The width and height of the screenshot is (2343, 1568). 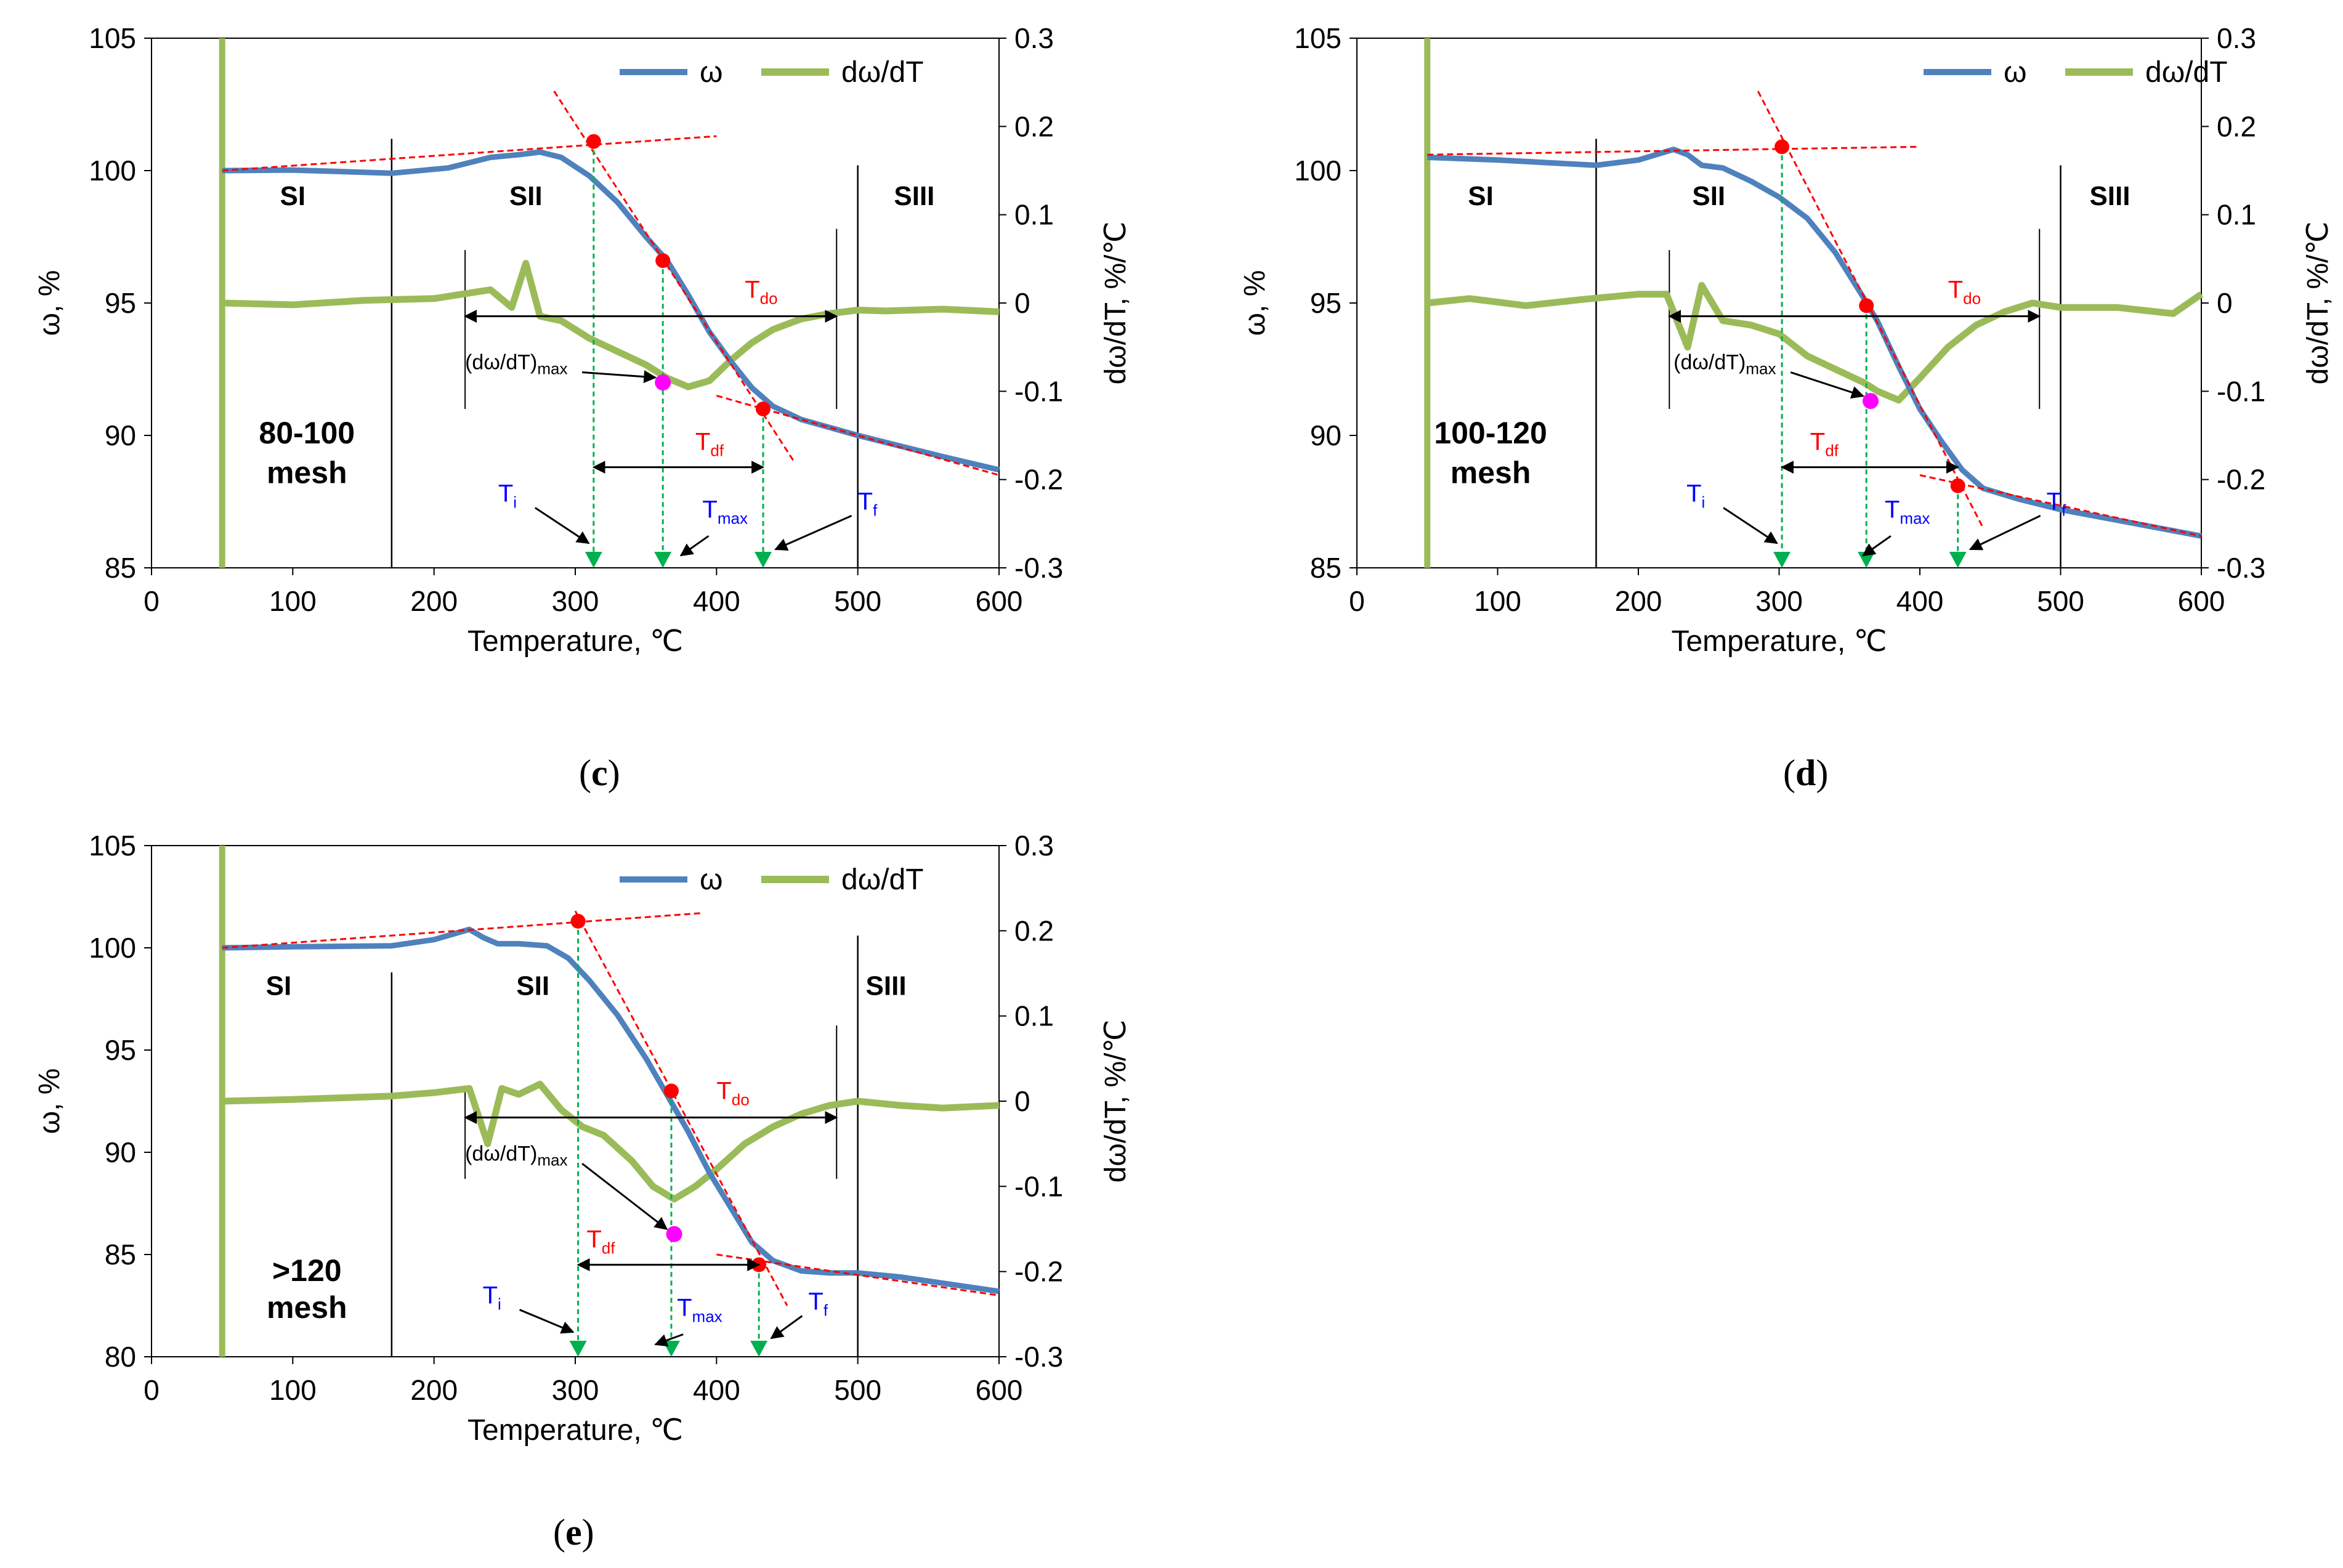 I want to click on tdo-label: Tdo, so click(x=761, y=292).